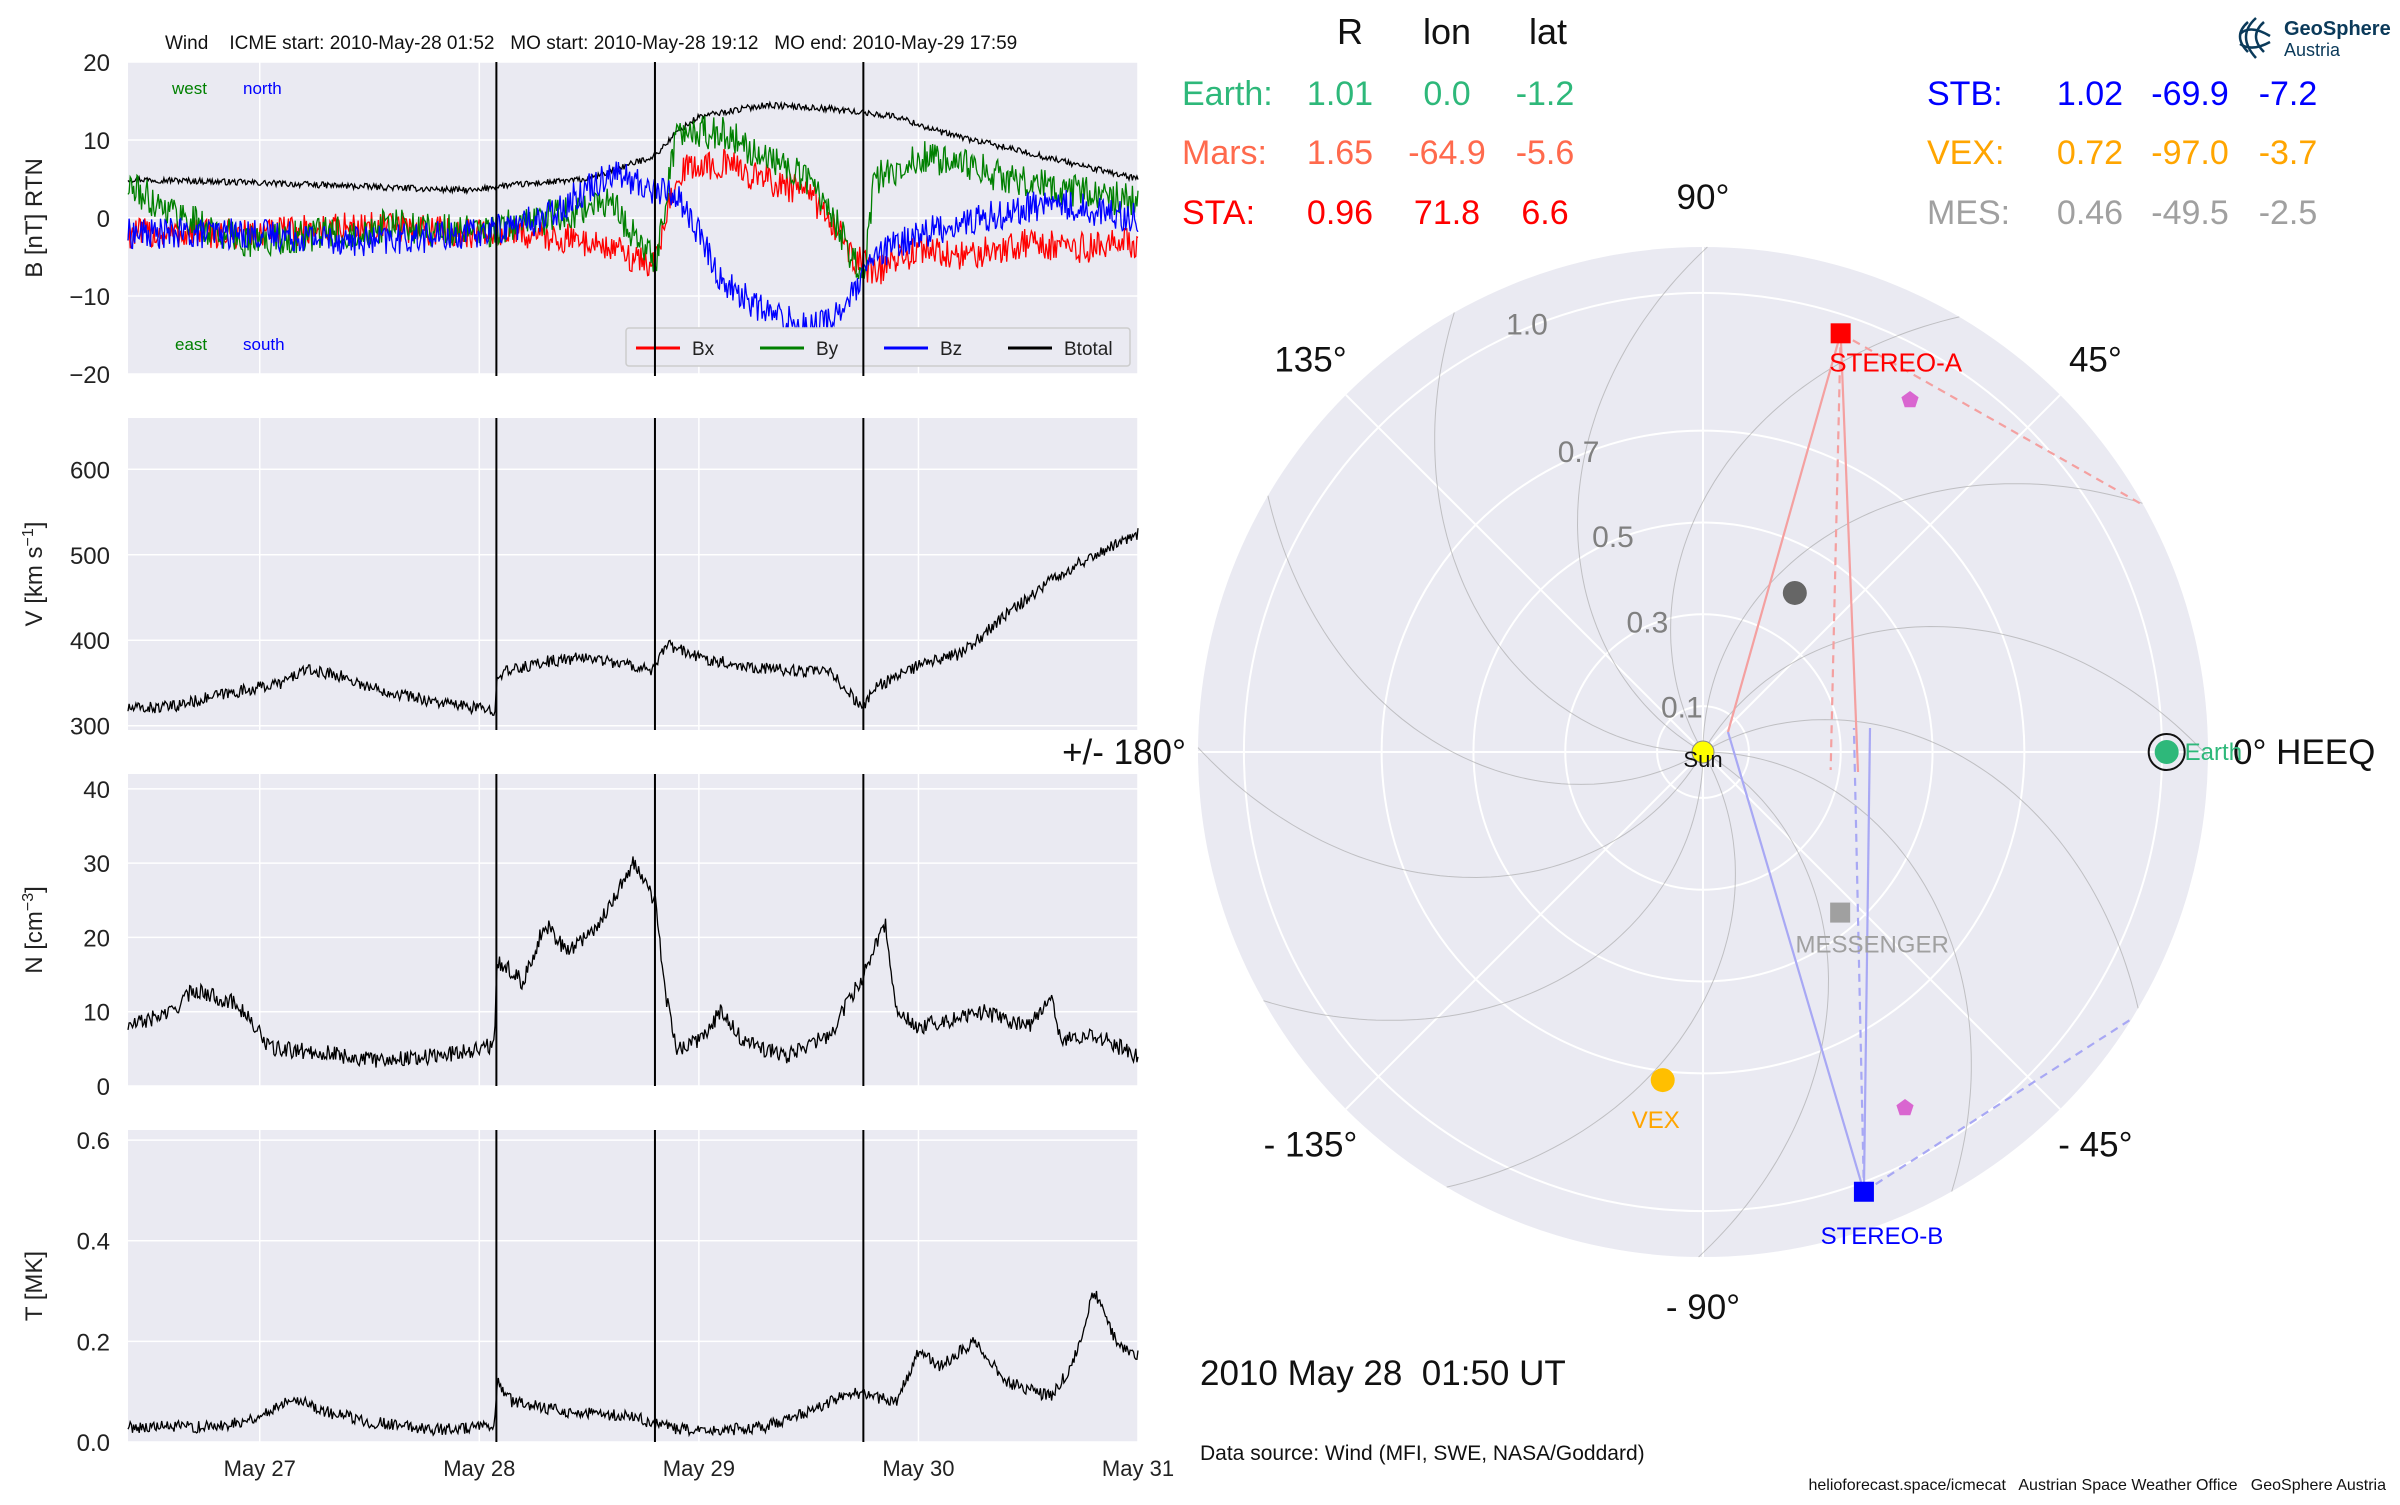  I want to click on table-cell-lat: -3.7, so click(2288, 153).